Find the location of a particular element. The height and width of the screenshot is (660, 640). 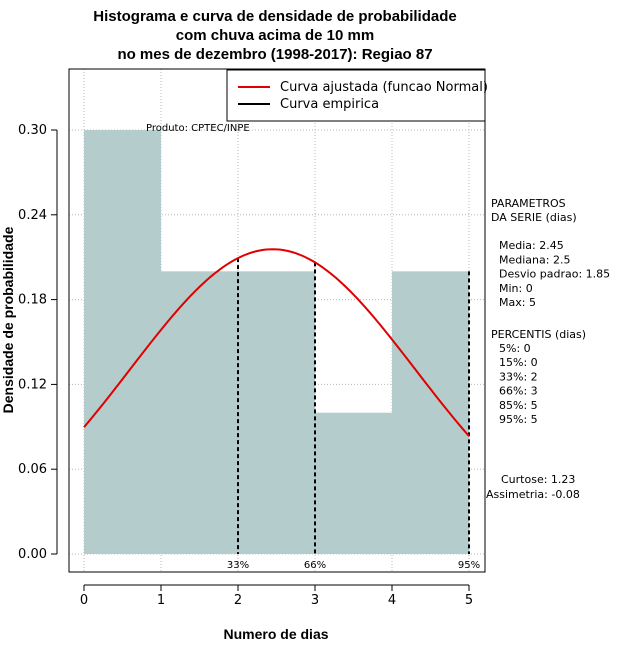

assimetria-text: Assimetria: -0.08 is located at coordinates (533, 494).